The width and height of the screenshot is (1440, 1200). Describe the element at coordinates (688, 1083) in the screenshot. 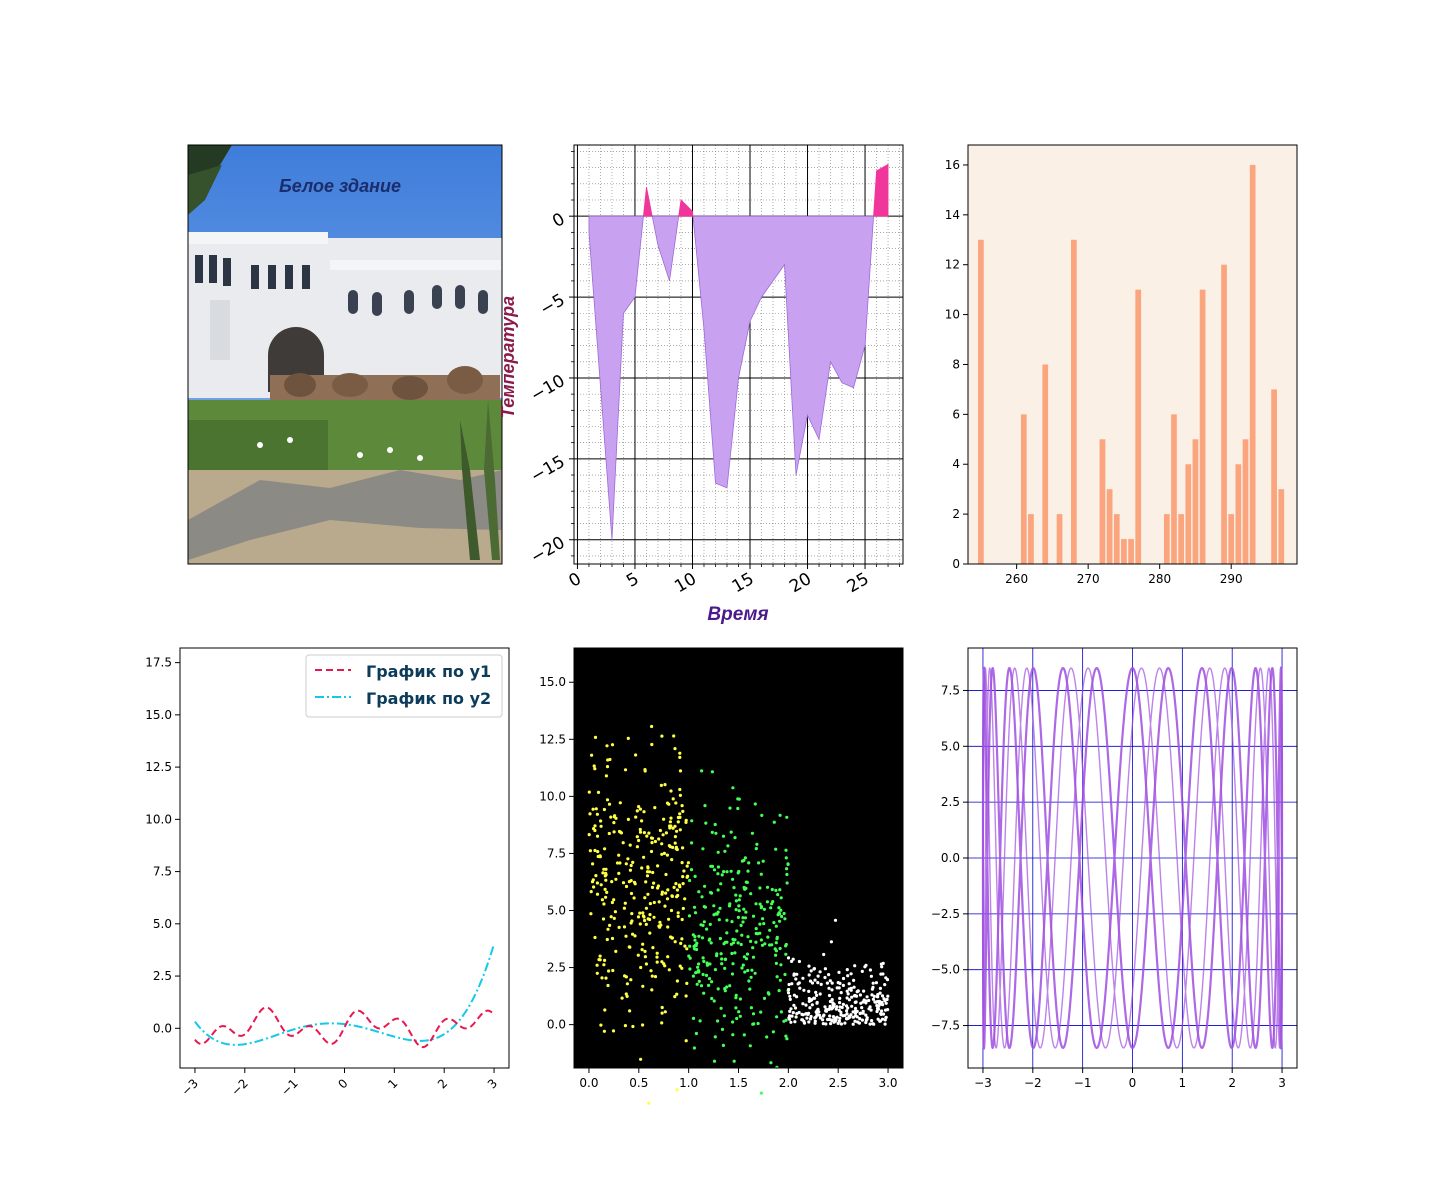

I see `scatter-chart-xtick-label: 1.0` at that location.